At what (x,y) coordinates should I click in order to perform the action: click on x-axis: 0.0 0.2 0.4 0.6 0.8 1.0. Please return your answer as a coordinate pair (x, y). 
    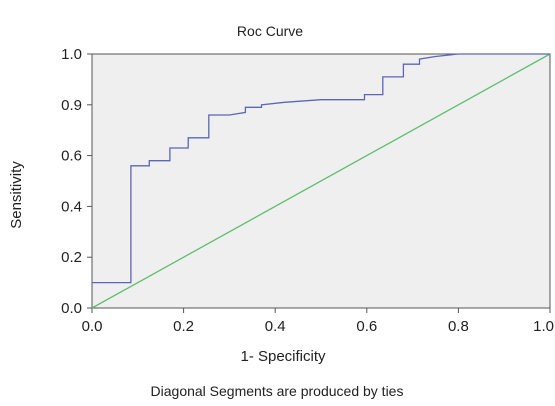
    Looking at the image, I should click on (318, 321).